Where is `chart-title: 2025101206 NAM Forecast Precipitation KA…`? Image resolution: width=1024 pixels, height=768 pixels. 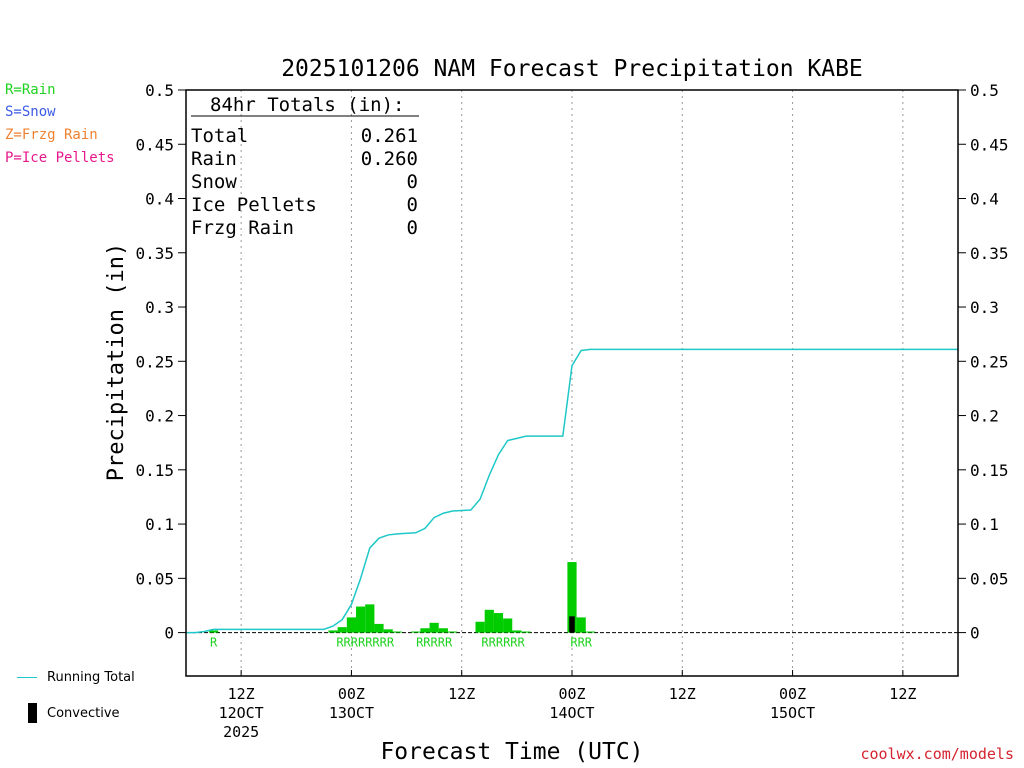 chart-title: 2025101206 NAM Forecast Precipitation KA… is located at coordinates (572, 69).